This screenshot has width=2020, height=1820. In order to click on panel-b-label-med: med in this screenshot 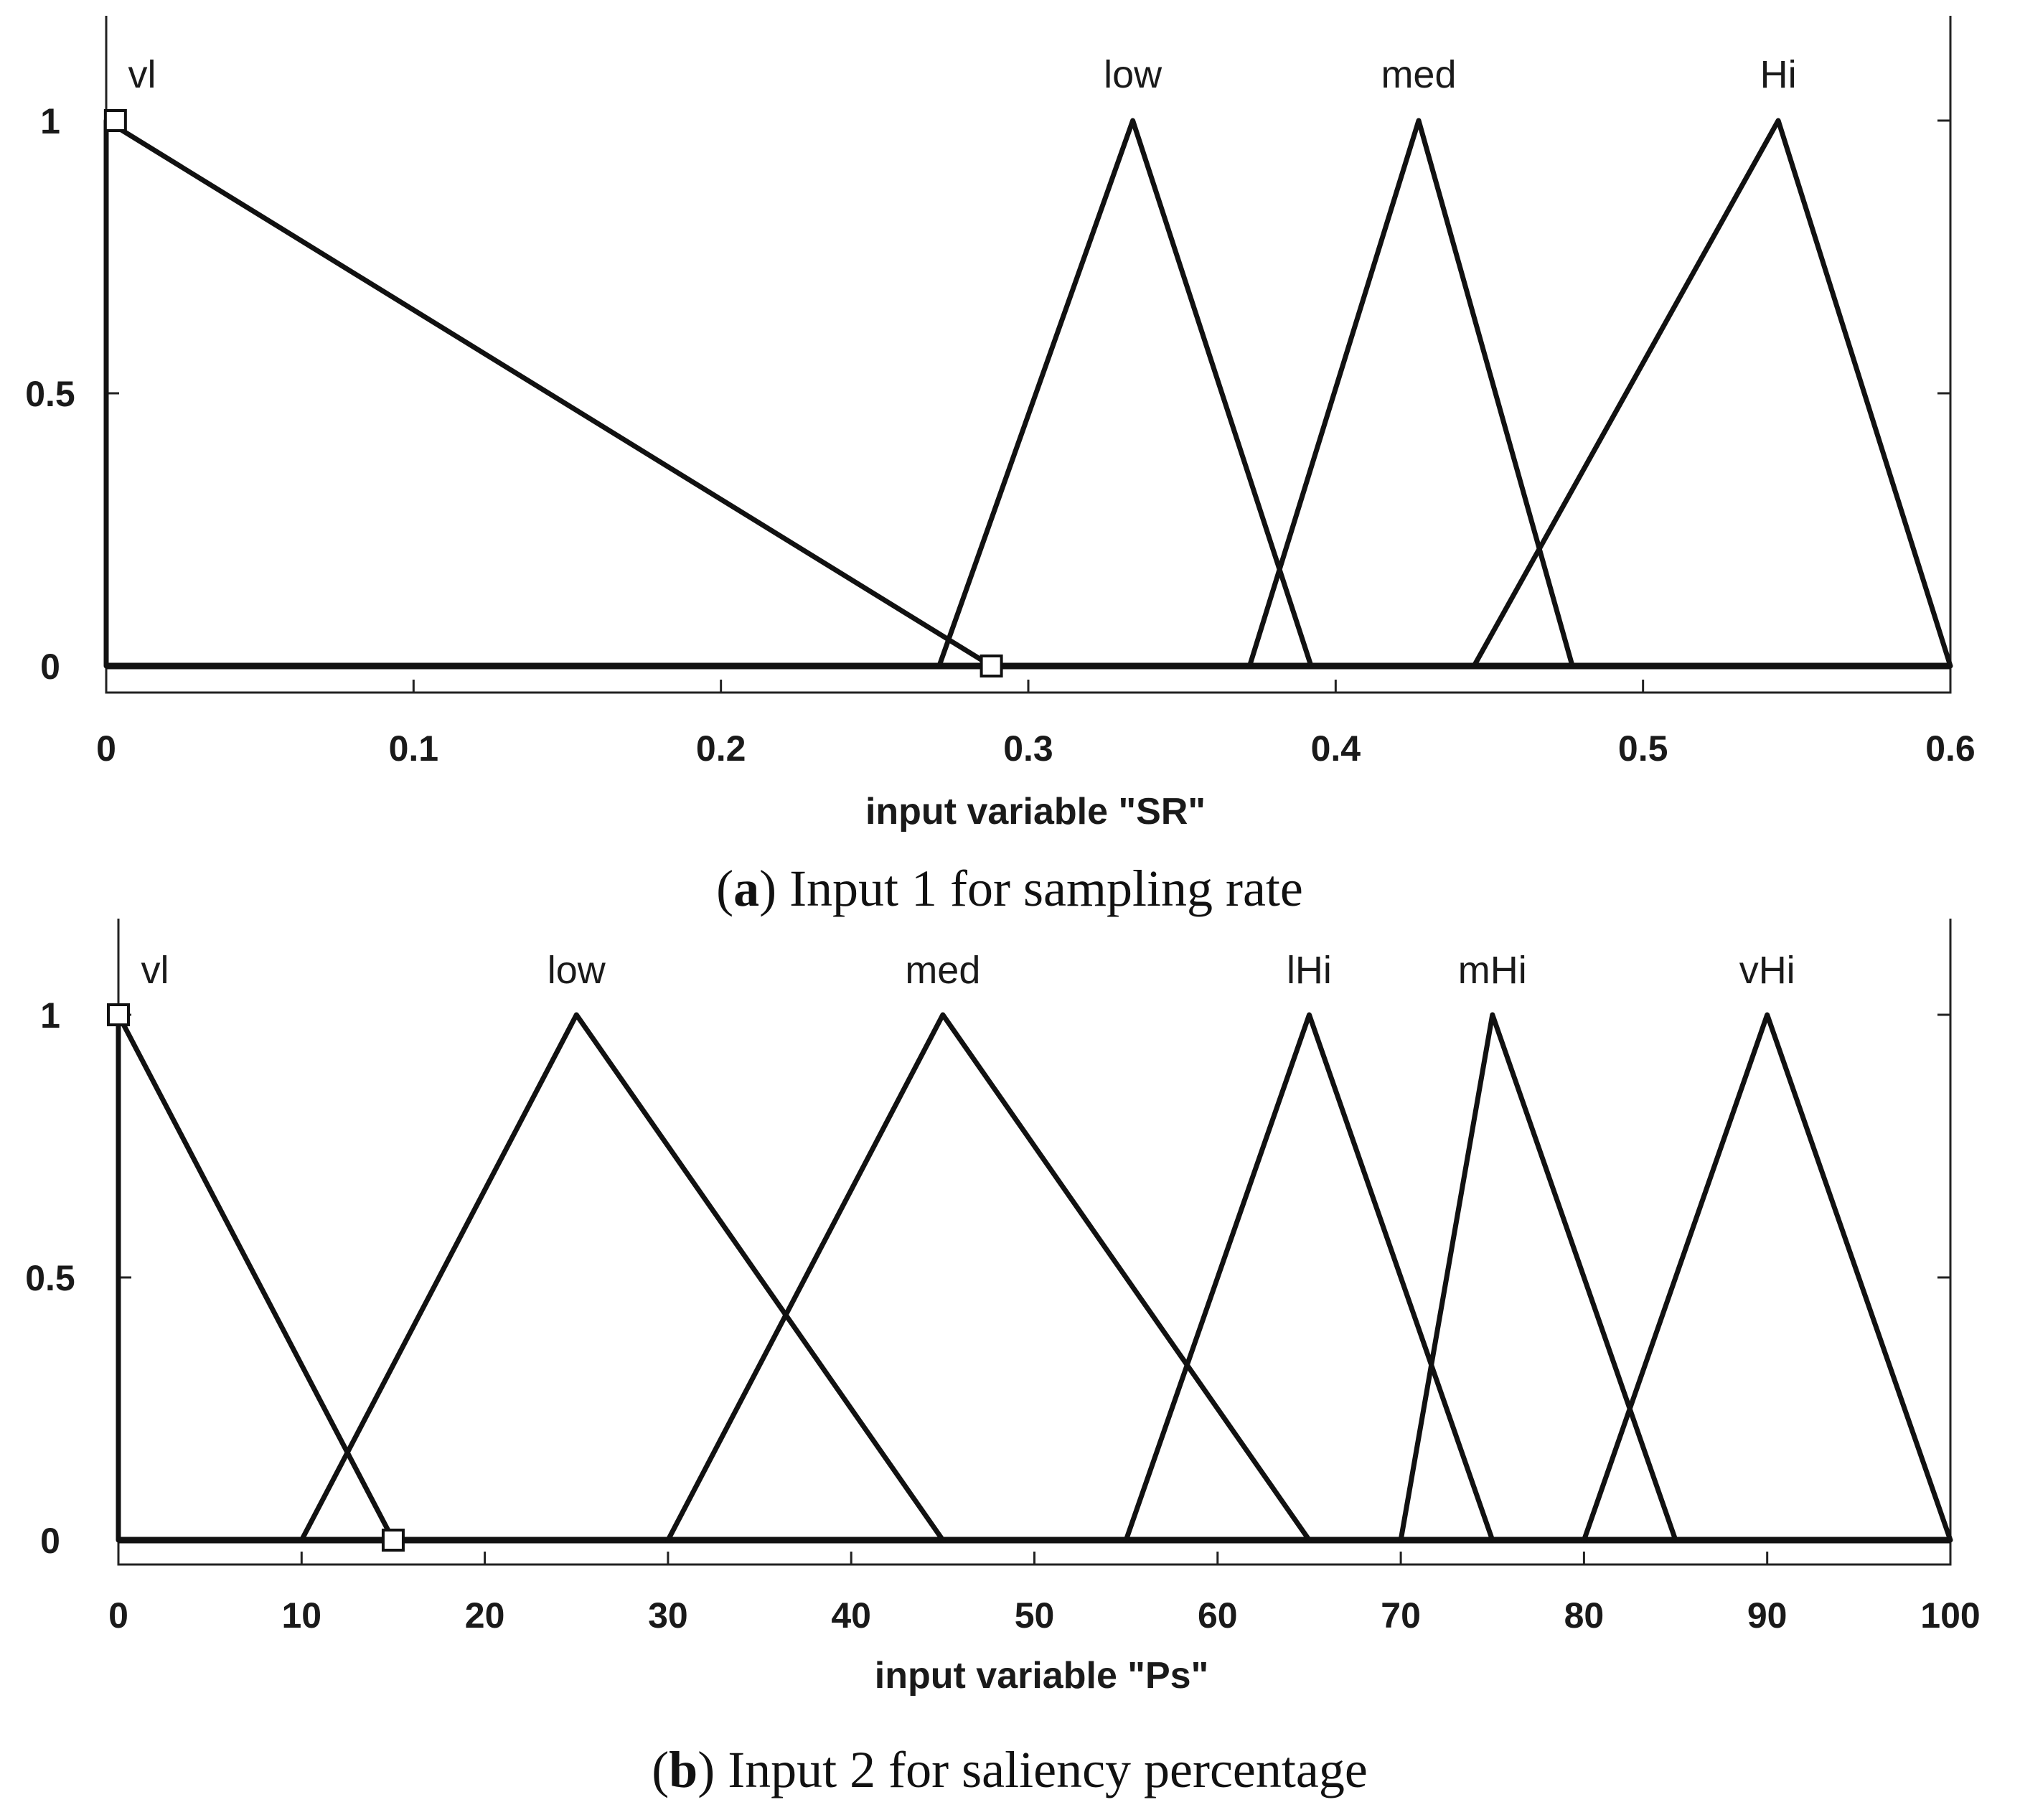, I will do `click(942, 970)`.